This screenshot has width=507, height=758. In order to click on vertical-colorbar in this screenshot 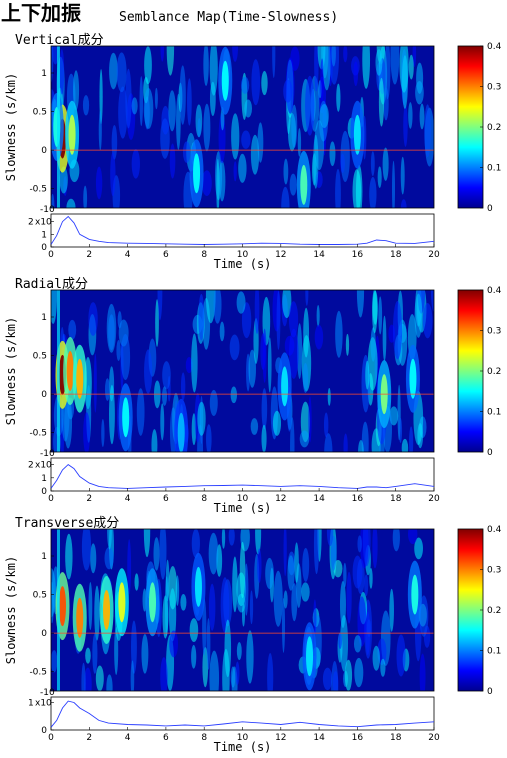, I will do `click(470, 127)`.